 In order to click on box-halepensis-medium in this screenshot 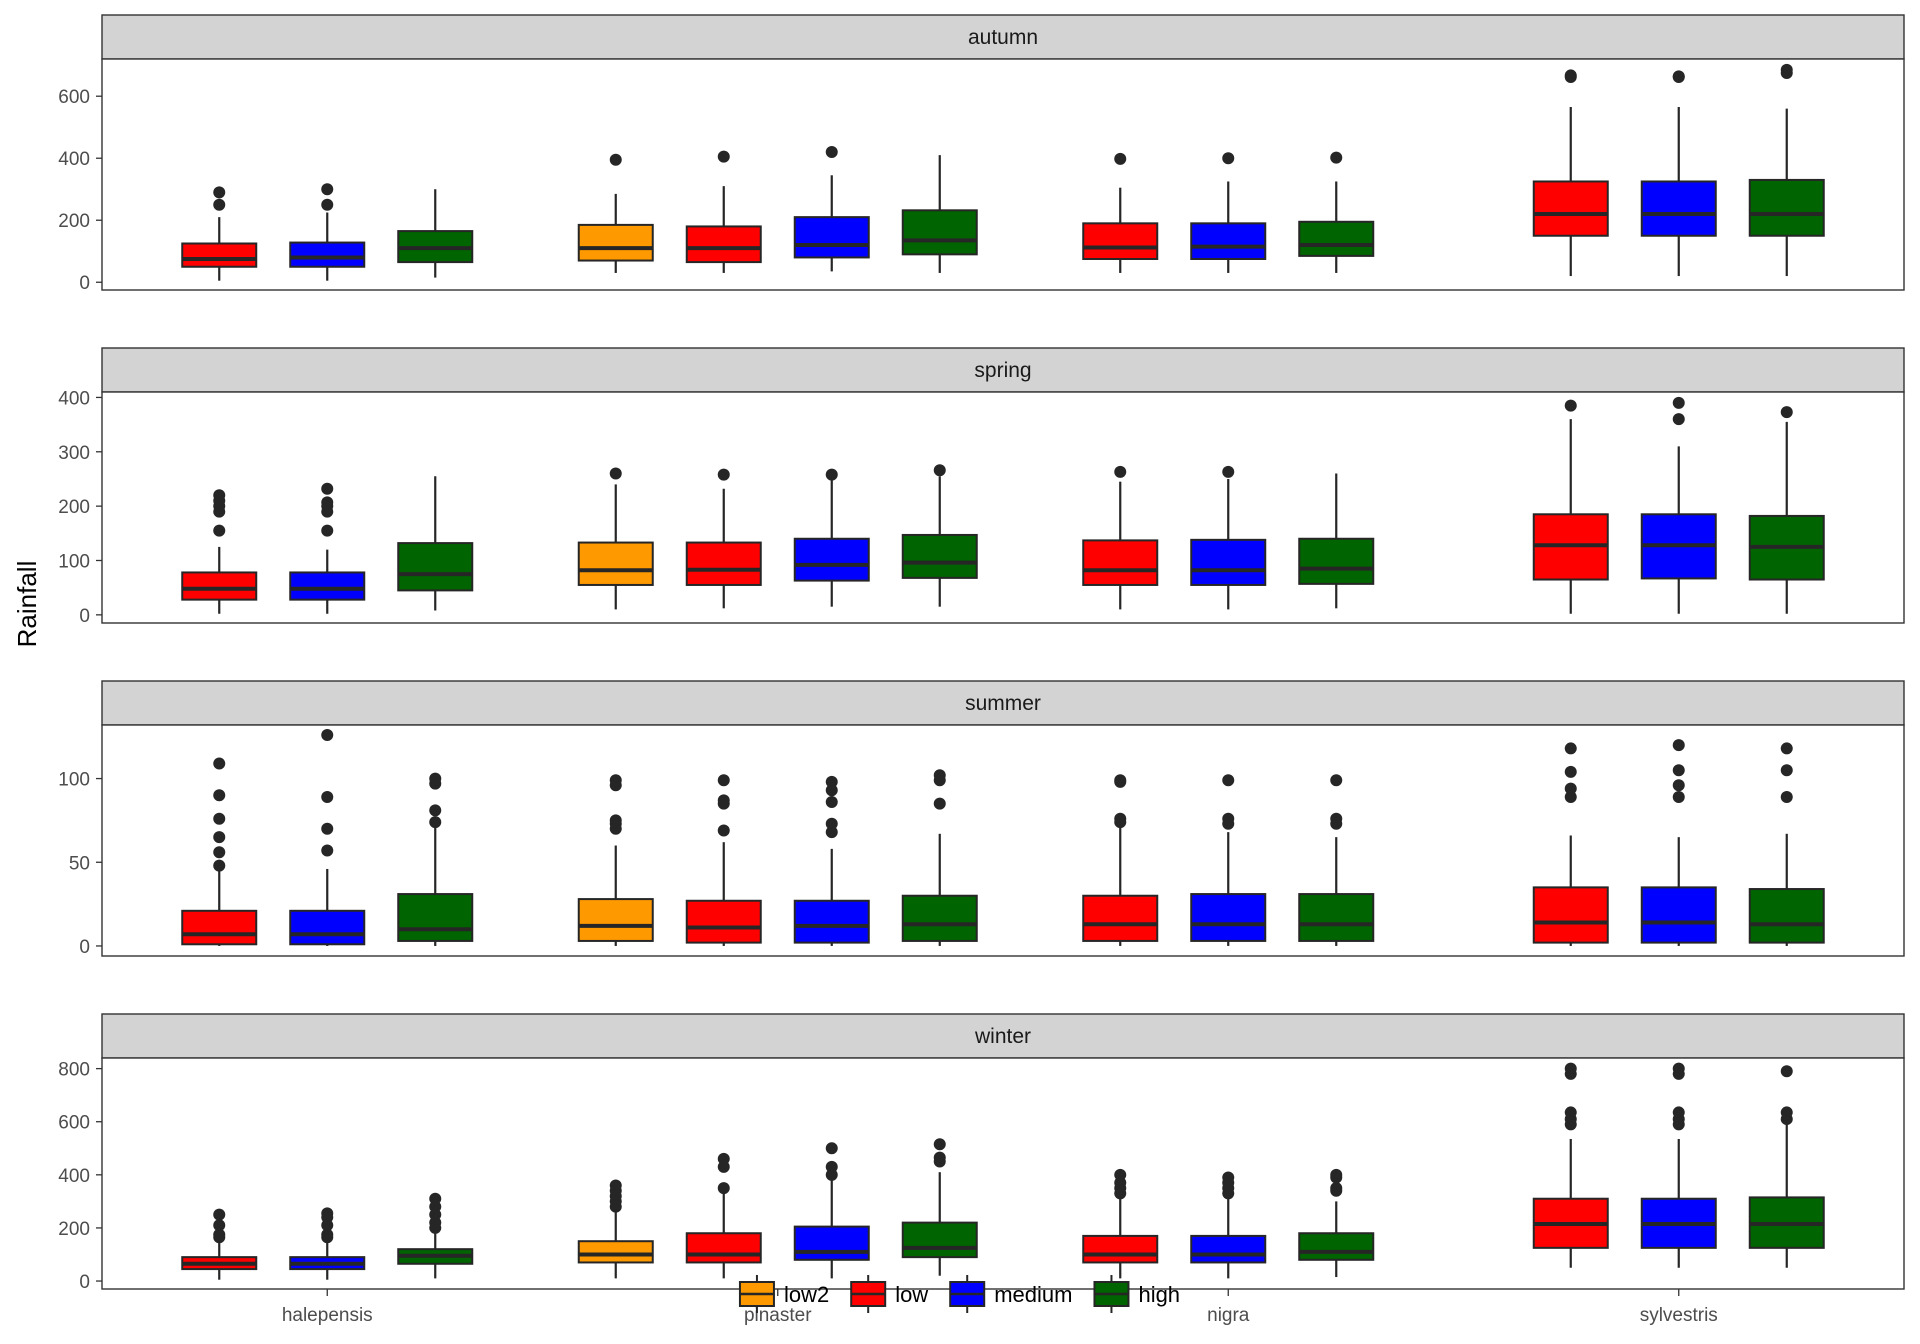, I will do `click(327, 837)`.